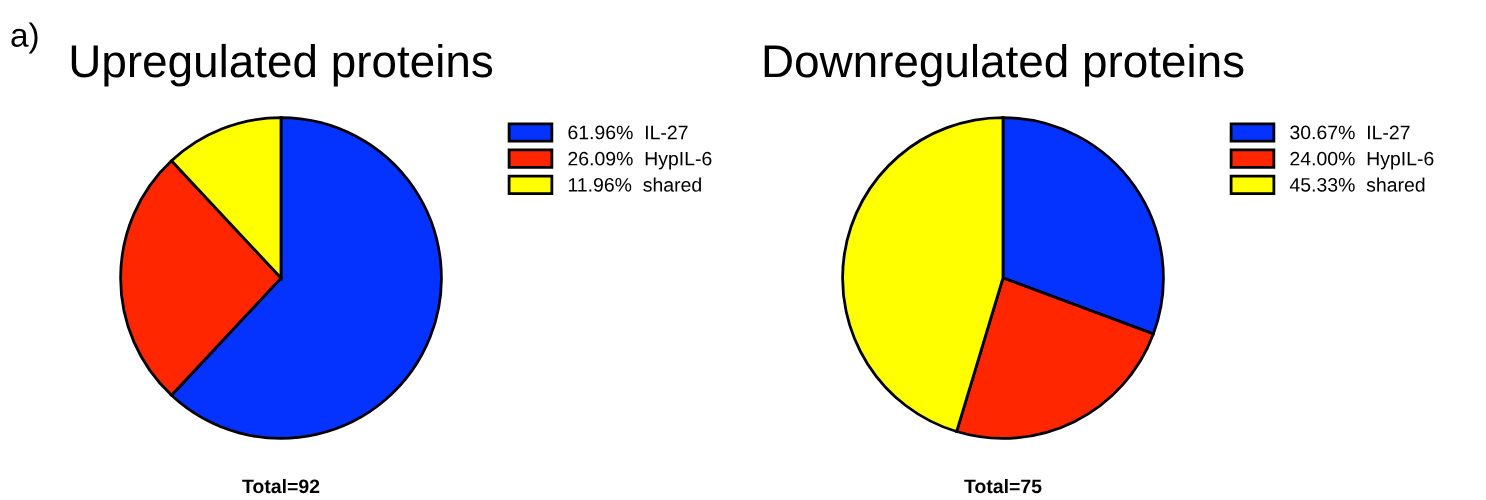 The height and width of the screenshot is (500, 1486). Describe the element at coordinates (1003, 486) in the screenshot. I see `text: Total=75` at that location.